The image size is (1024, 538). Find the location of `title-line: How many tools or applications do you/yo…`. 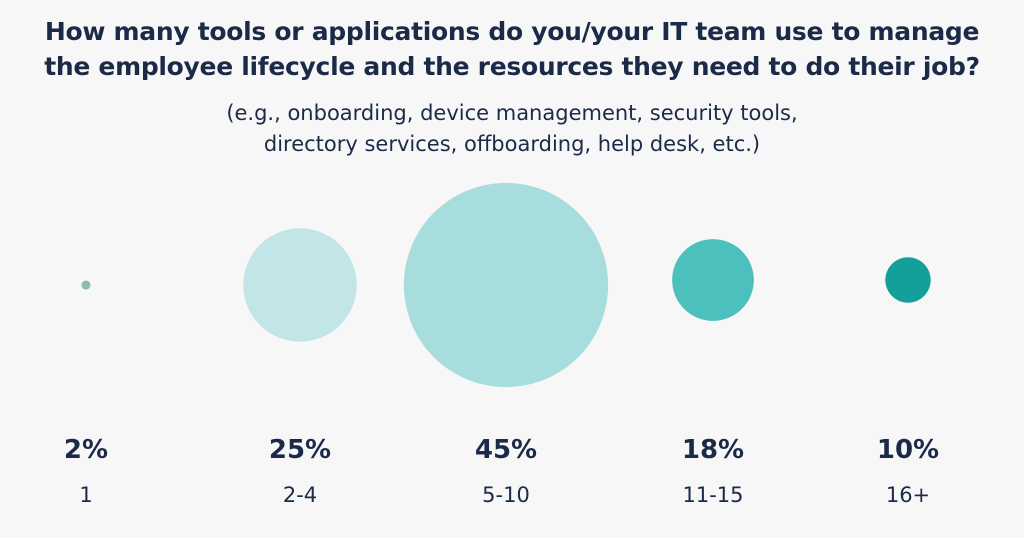

title-line: How many tools or applications do you/yo… is located at coordinates (512, 31).